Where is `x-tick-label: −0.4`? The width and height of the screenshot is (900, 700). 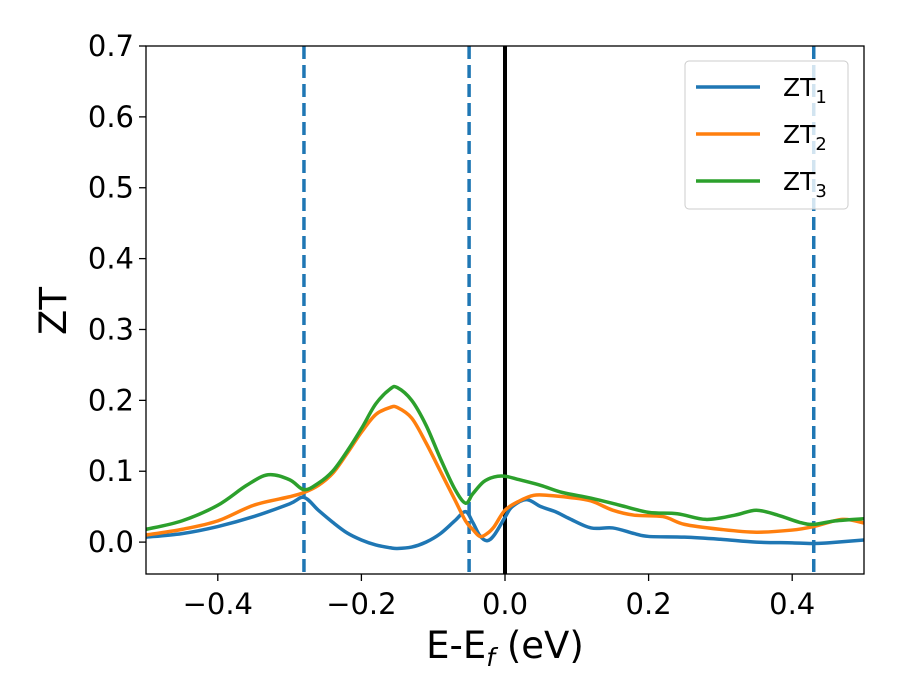 x-tick-label: −0.4 is located at coordinates (218, 604).